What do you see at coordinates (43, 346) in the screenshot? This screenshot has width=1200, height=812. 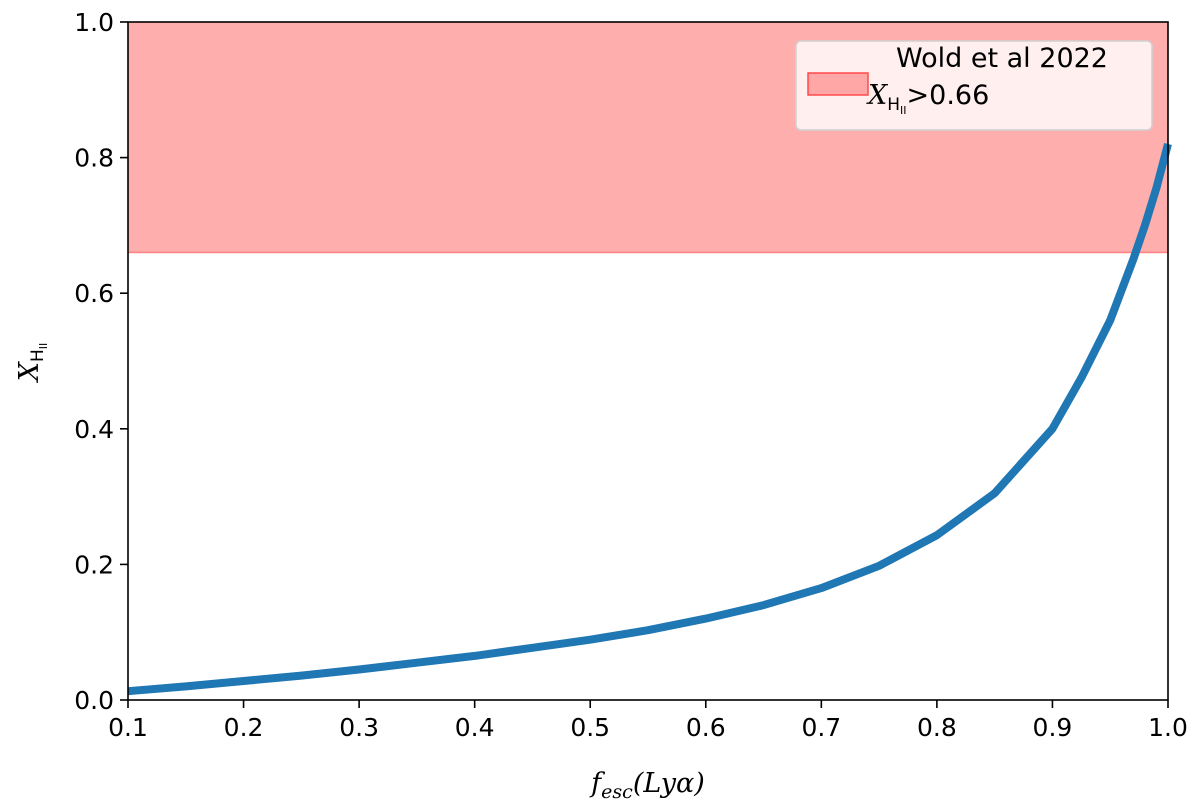 I see `y-axis-label-subsub: II` at bounding box center [43, 346].